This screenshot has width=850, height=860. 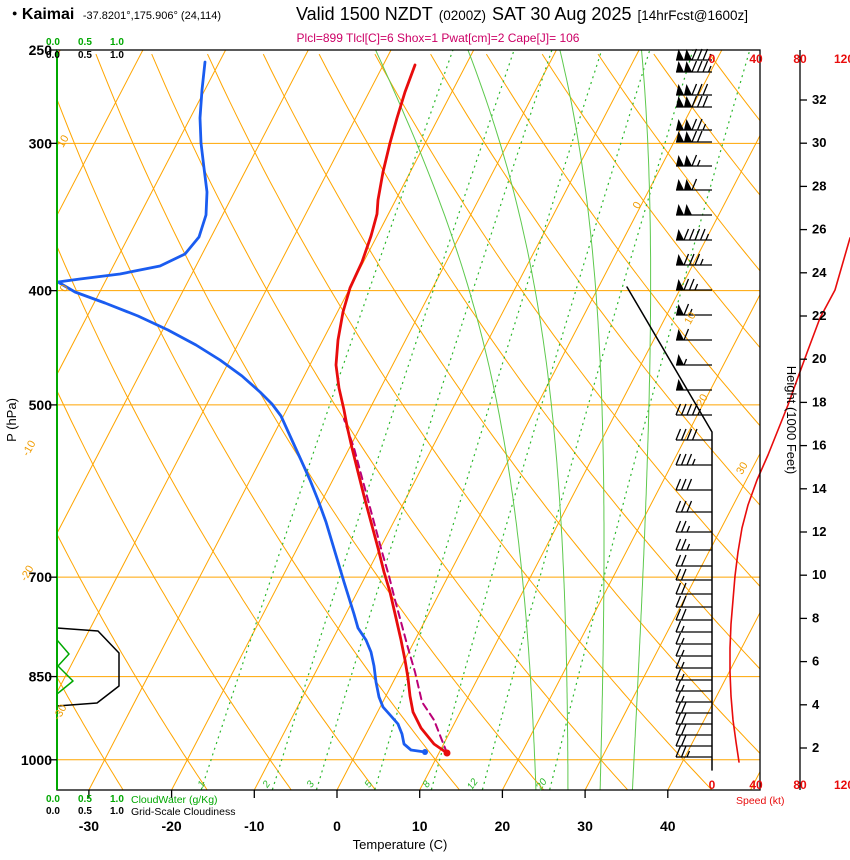 I want to click on speed-axis-label: Speed (kt), so click(x=760, y=801).